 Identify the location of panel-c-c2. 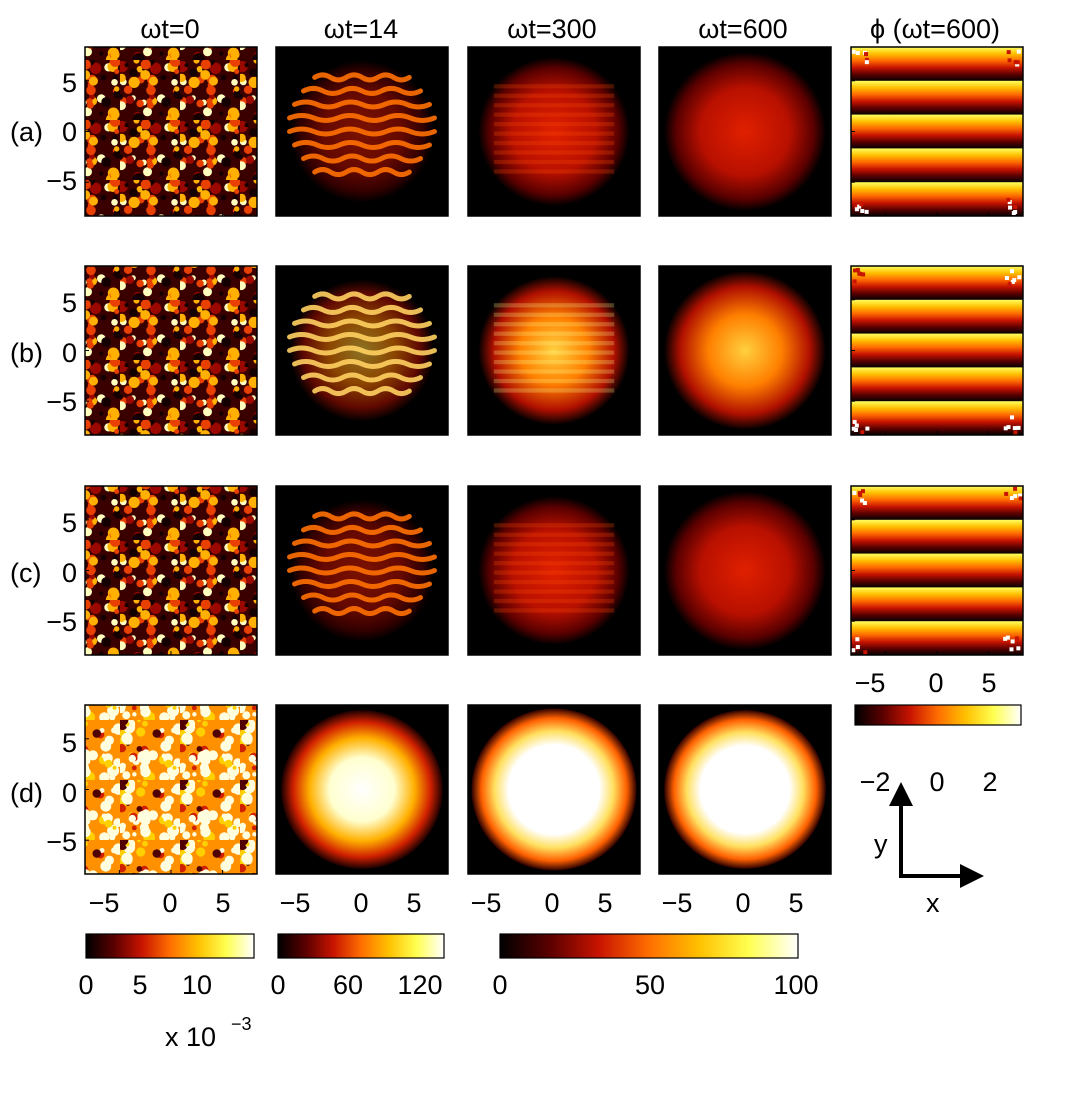
(554, 570).